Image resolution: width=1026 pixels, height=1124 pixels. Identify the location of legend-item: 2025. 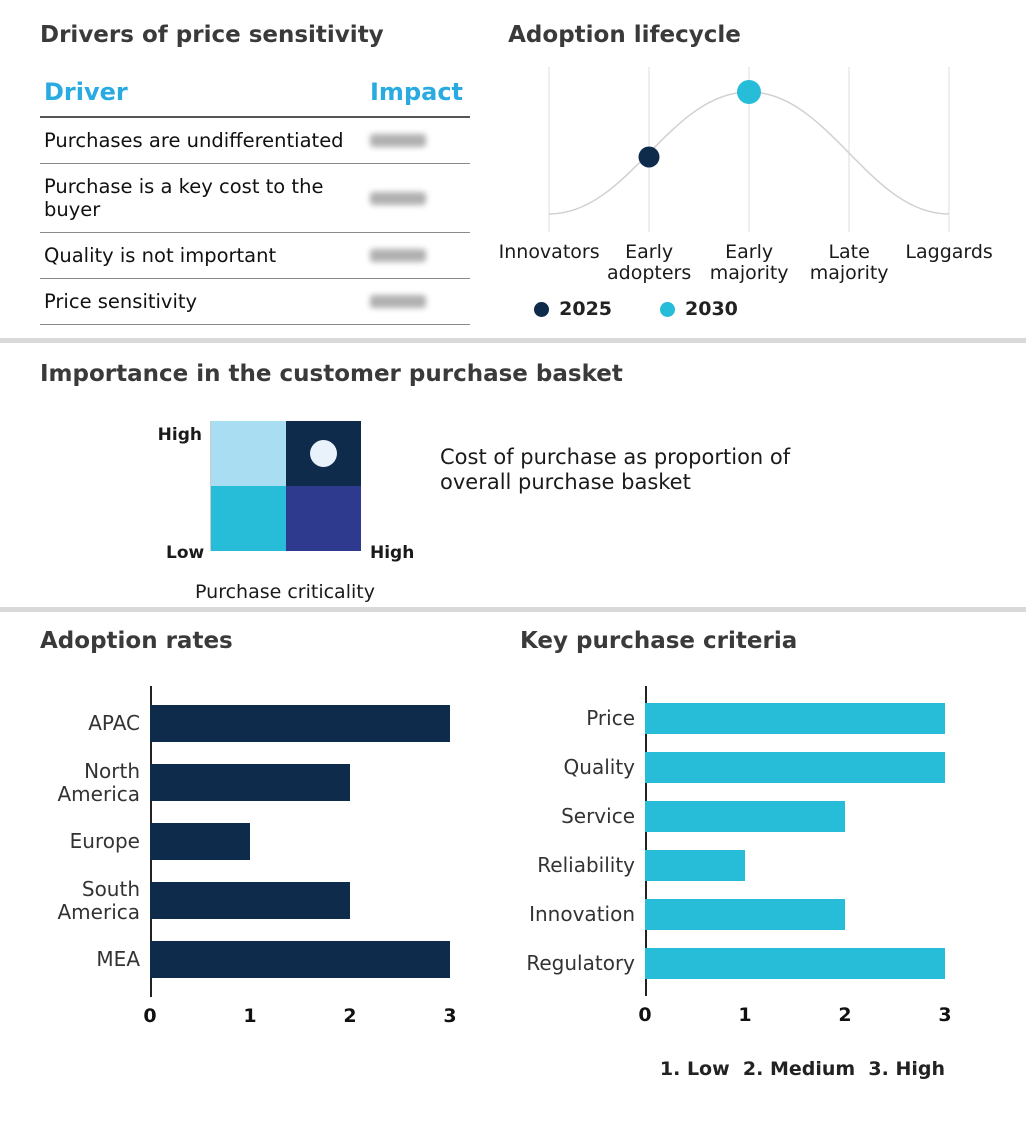
(573, 309).